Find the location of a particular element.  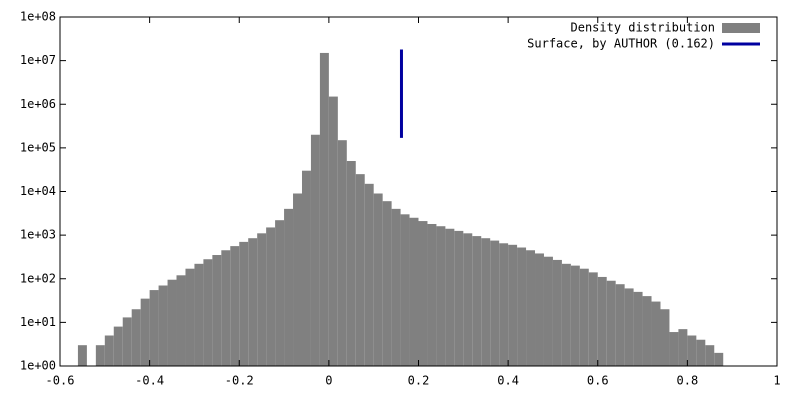

x-tick-label: 0.6 is located at coordinates (598, 381).